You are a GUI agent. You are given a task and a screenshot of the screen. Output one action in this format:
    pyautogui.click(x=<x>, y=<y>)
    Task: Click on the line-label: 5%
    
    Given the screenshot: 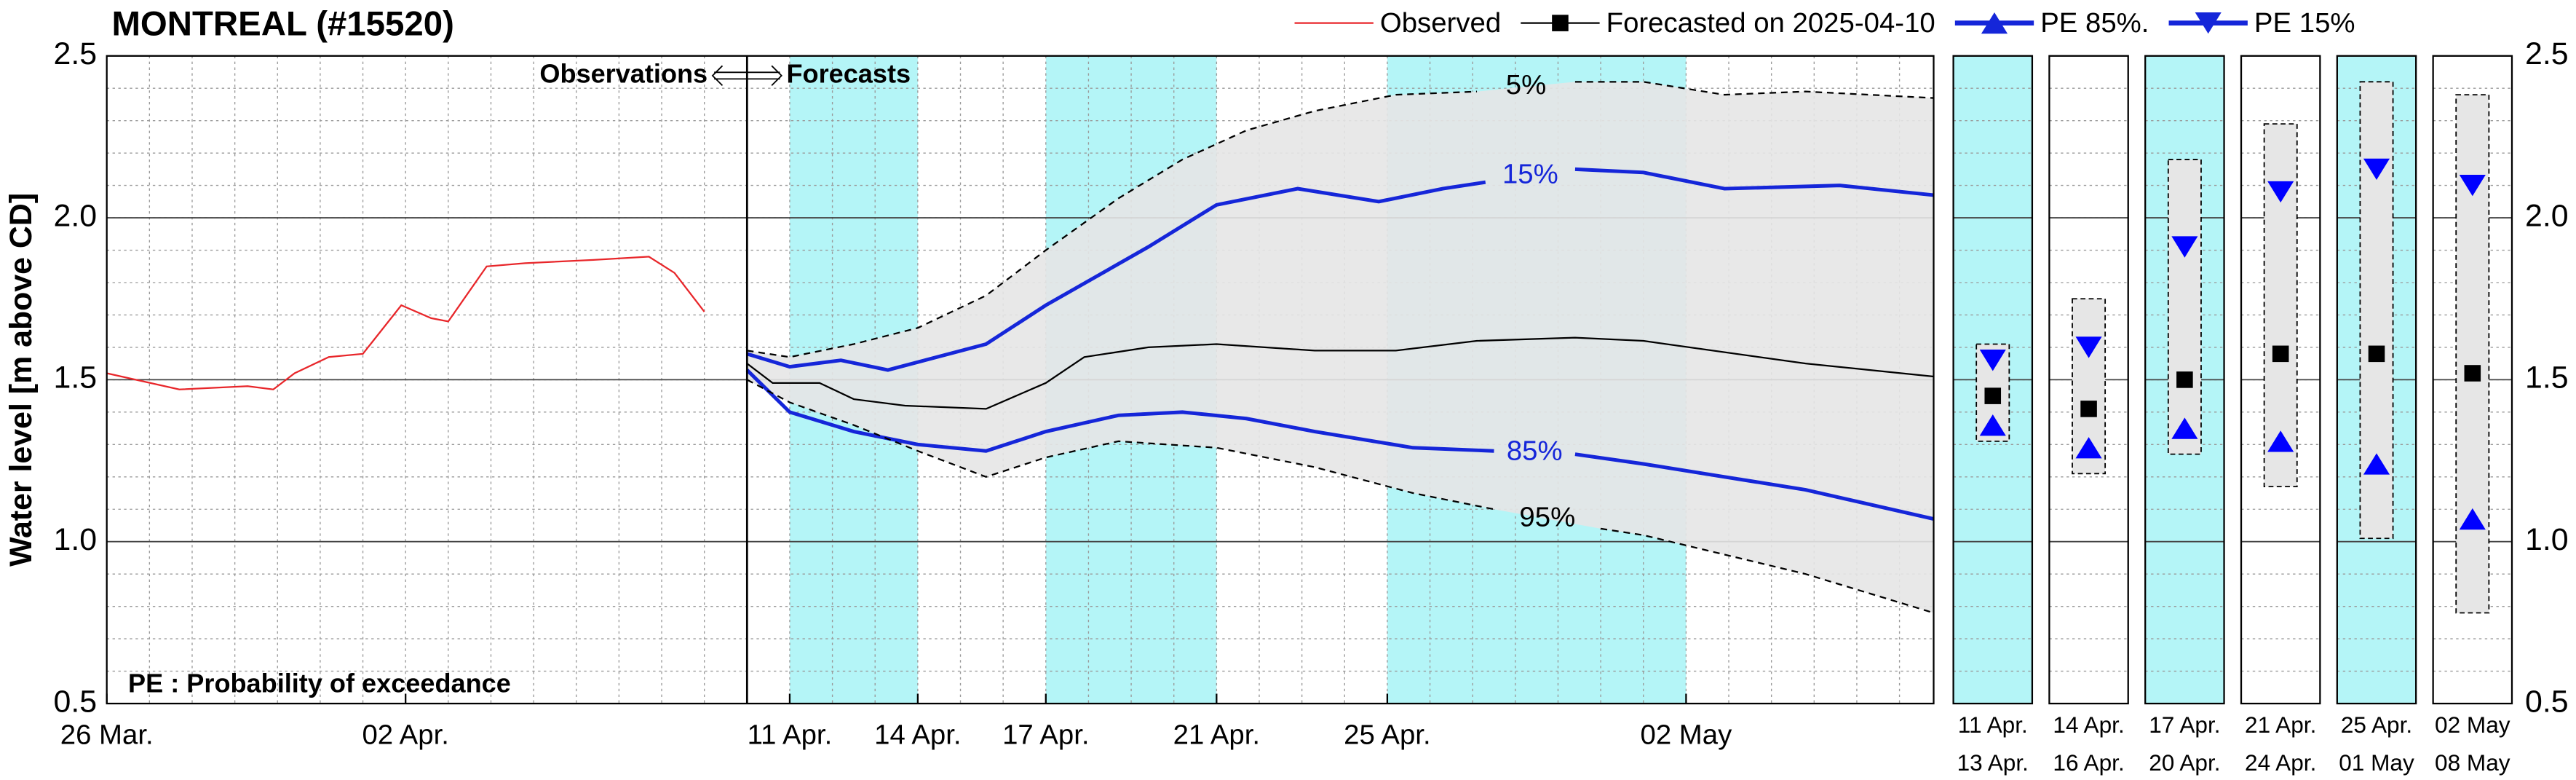 What is the action you would take?
    pyautogui.click(x=1526, y=85)
    